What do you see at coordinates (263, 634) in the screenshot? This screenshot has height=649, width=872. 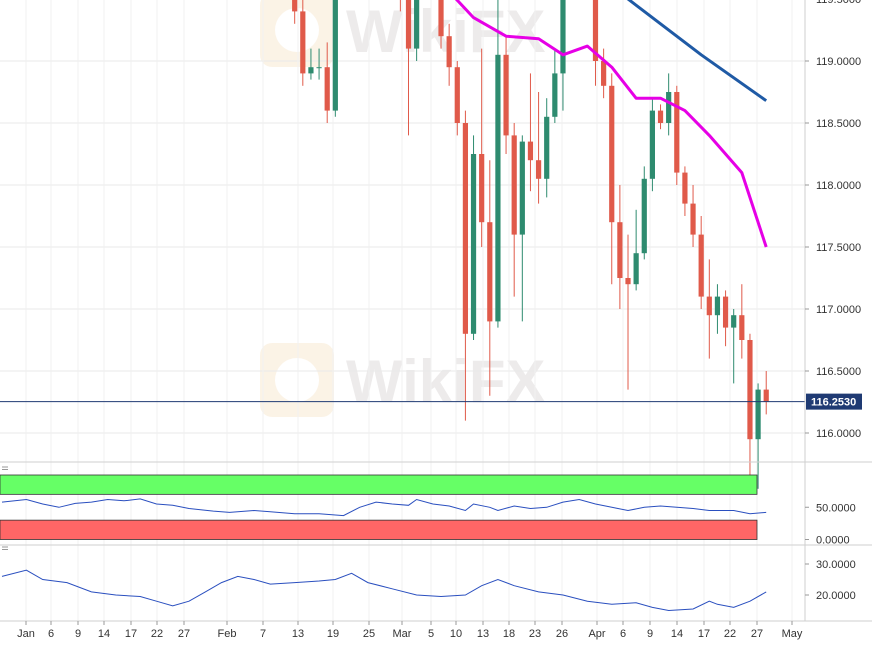 I see `x-tick-label: 7` at bounding box center [263, 634].